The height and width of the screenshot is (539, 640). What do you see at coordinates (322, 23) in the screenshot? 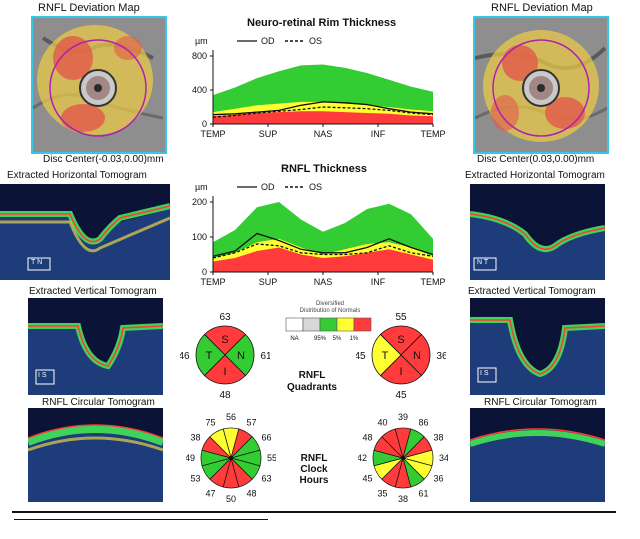
I see `rim-chart-title: Neuro-retinal Rim Thickness` at bounding box center [322, 23].